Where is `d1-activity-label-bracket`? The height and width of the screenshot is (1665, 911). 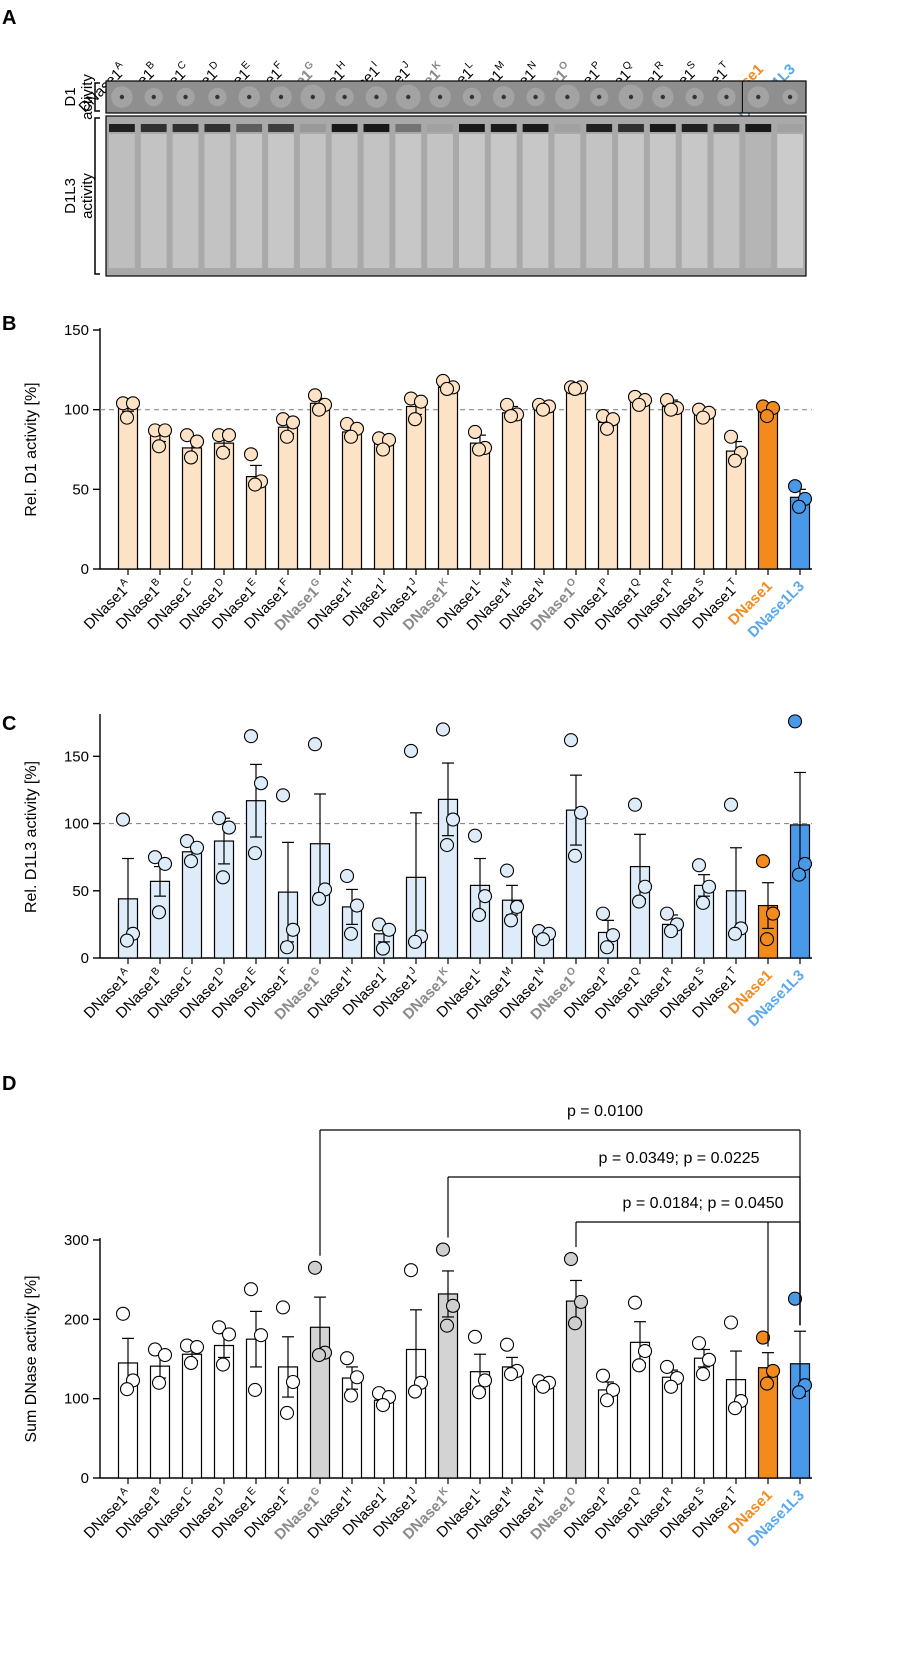 d1-activity-label-bracket is located at coordinates (97, 97).